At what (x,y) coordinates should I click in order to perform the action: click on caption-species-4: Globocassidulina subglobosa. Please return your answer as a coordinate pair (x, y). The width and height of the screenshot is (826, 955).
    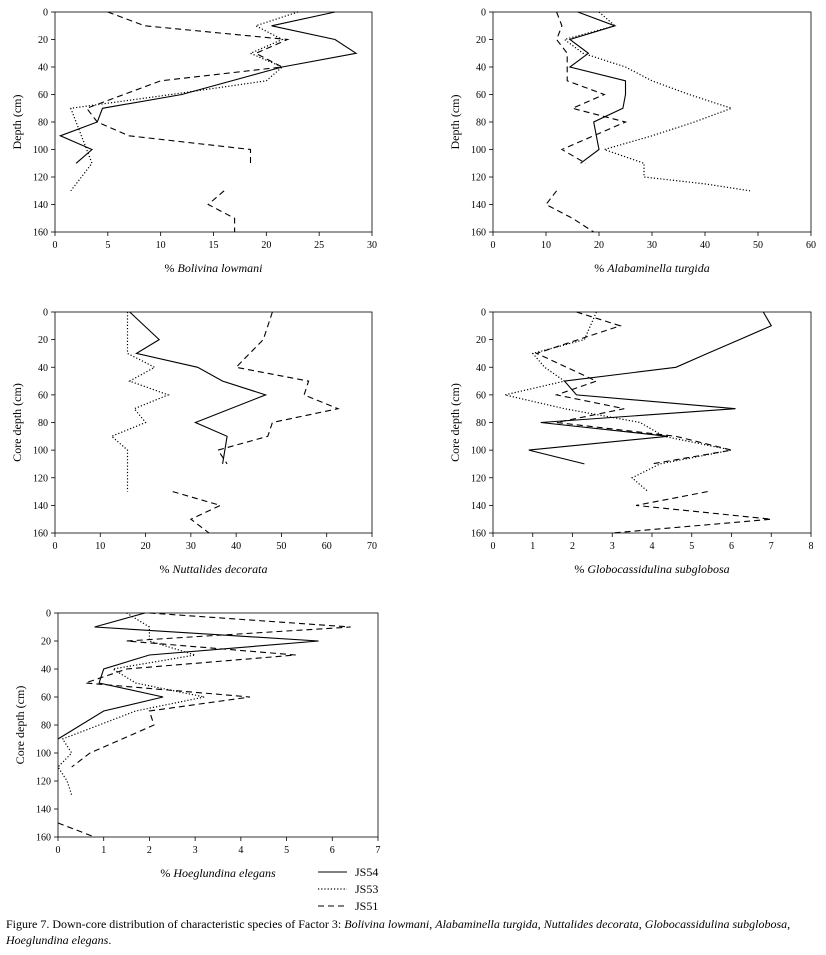
    Looking at the image, I should click on (716, 924).